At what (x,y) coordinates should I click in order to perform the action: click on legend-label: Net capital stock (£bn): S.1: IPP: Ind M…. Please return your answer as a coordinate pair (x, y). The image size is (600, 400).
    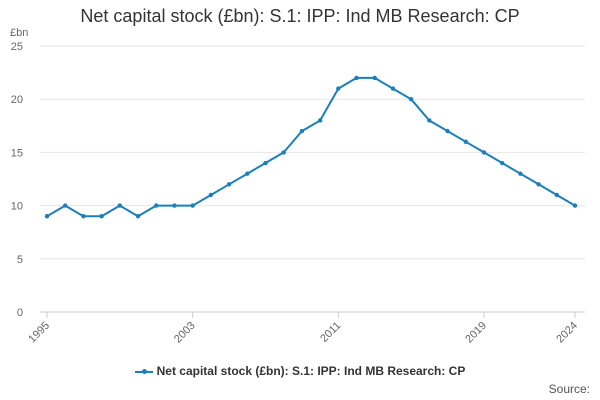
    Looking at the image, I should click on (311, 371).